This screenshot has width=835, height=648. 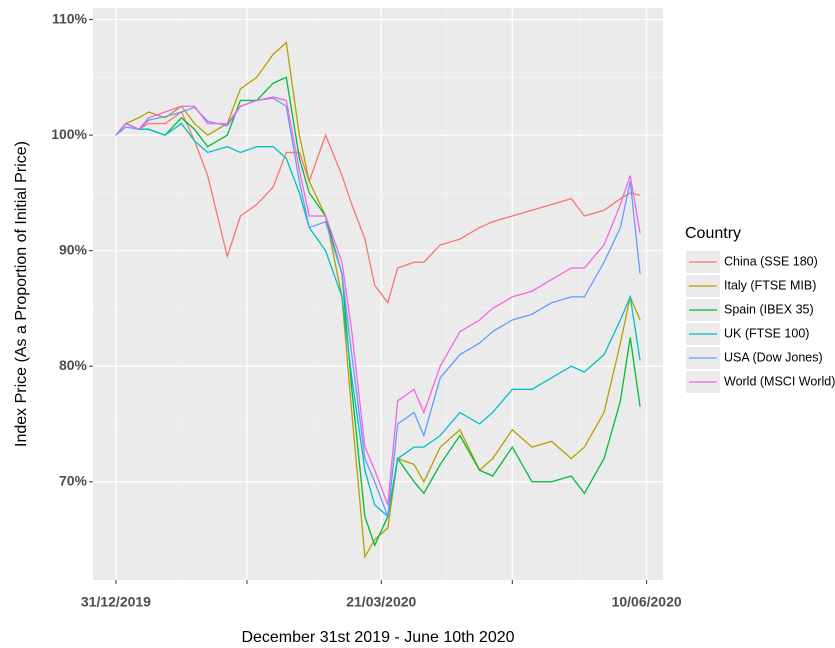 What do you see at coordinates (766, 333) in the screenshot?
I see `legend-label: UK (FTSE 100)` at bounding box center [766, 333].